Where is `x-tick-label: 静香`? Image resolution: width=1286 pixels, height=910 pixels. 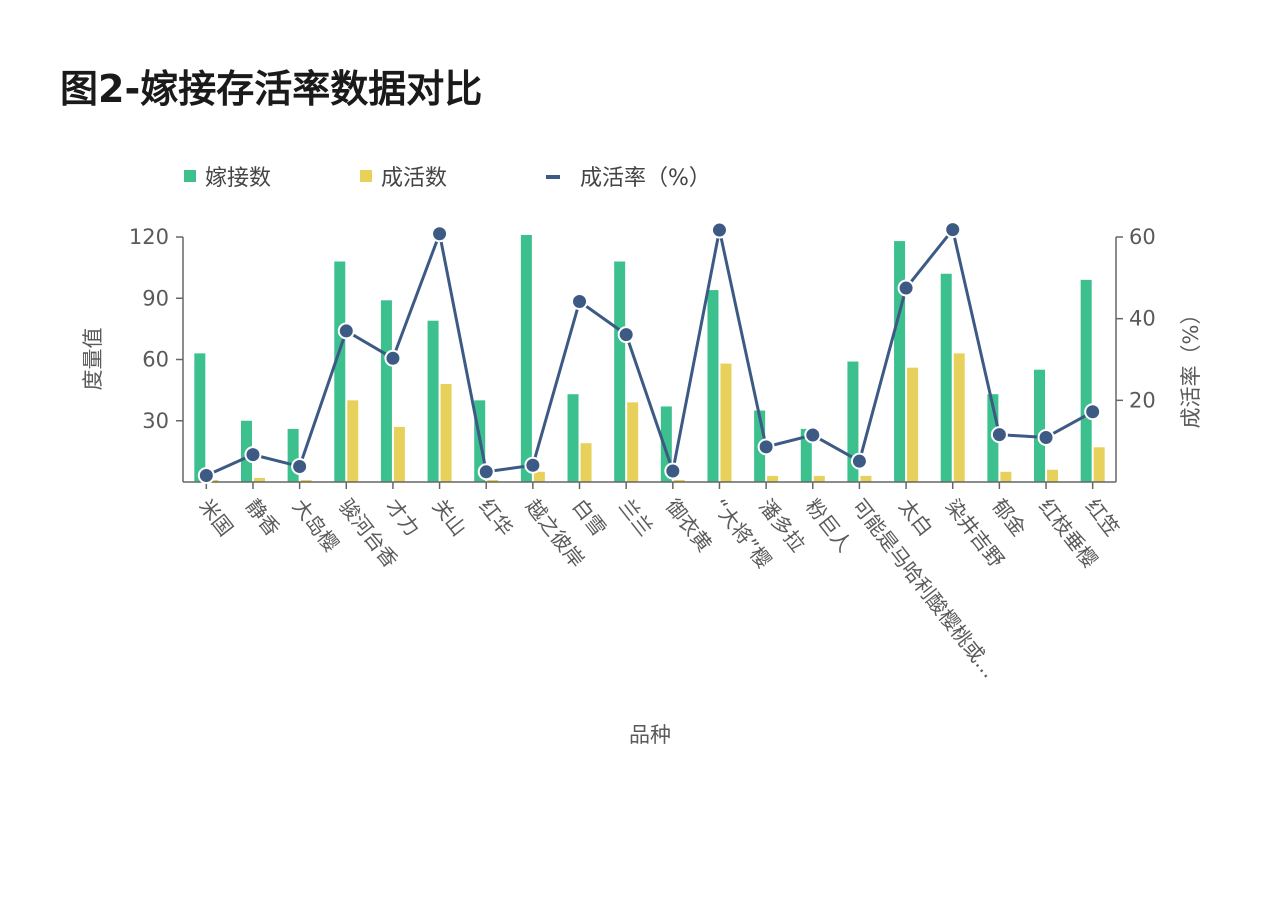 x-tick-label: 静香 is located at coordinates (263, 517).